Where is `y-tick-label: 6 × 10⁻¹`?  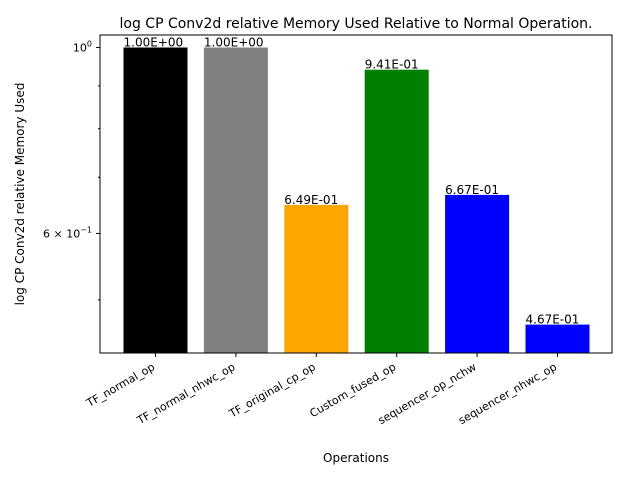 y-tick-label: 6 × 10⁻¹ is located at coordinates (67, 232).